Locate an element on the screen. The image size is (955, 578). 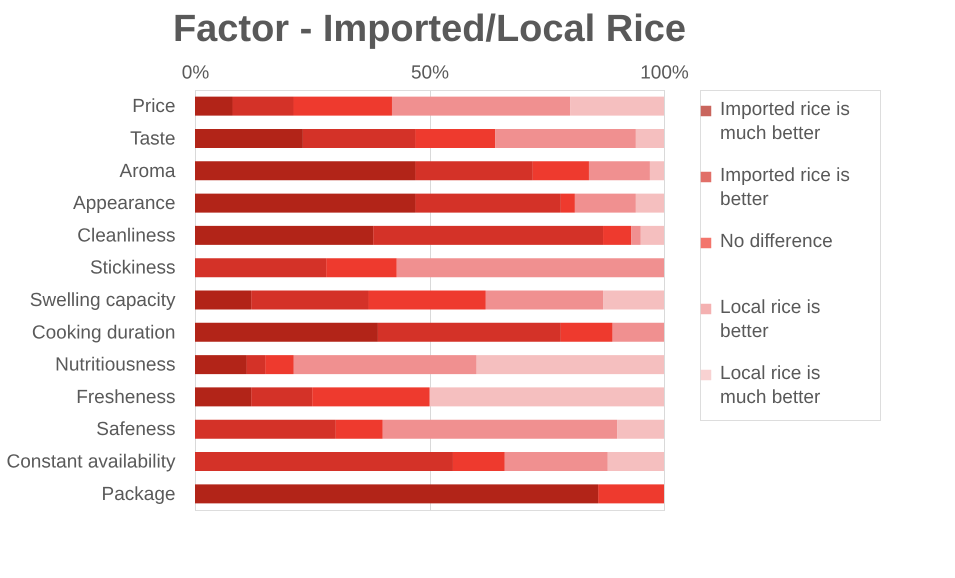
y-tick-label: Safeness is located at coordinates (136, 429).